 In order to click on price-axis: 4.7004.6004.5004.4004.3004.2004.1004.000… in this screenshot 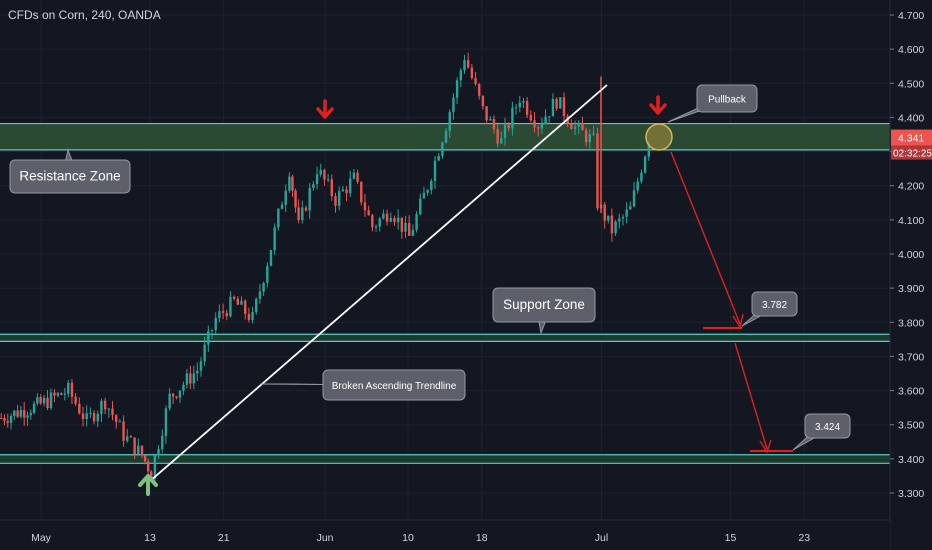, I will do `click(910, 275)`.